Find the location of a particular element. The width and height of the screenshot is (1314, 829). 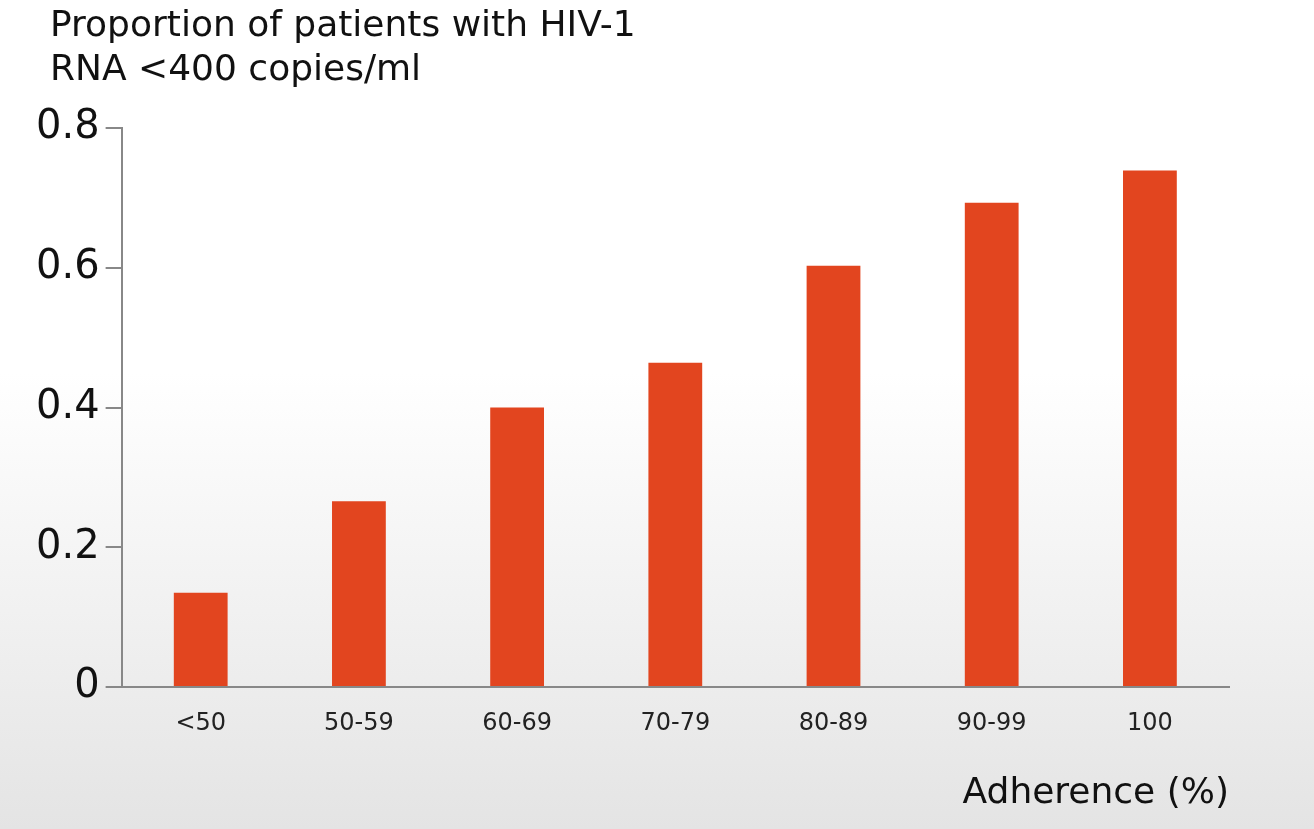

x-tick-label: 60-69 is located at coordinates (517, 721).